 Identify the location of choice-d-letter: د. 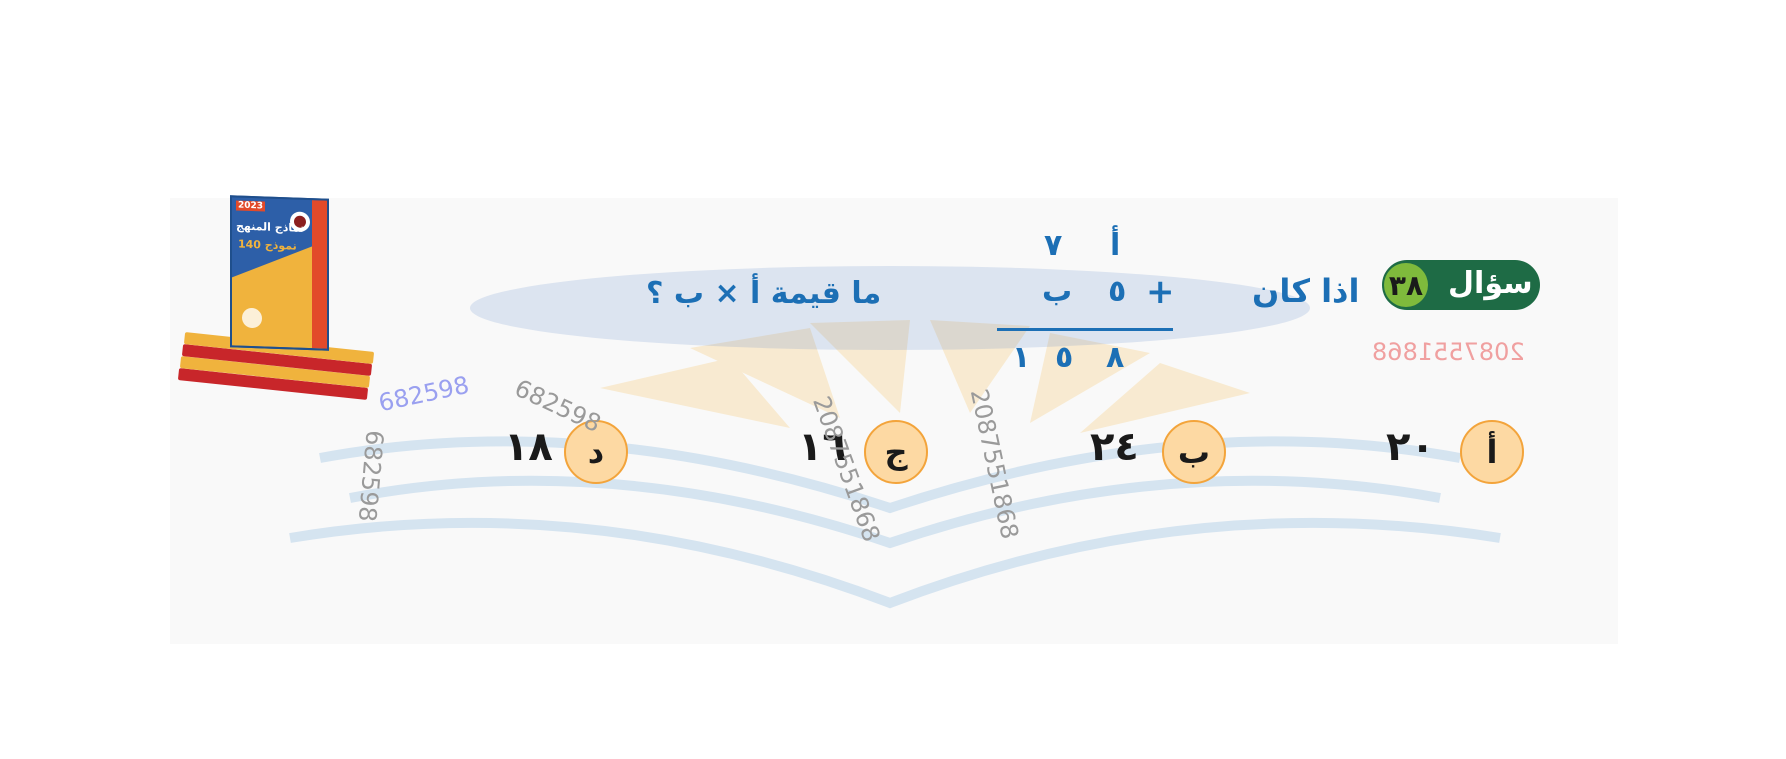
(596, 452).